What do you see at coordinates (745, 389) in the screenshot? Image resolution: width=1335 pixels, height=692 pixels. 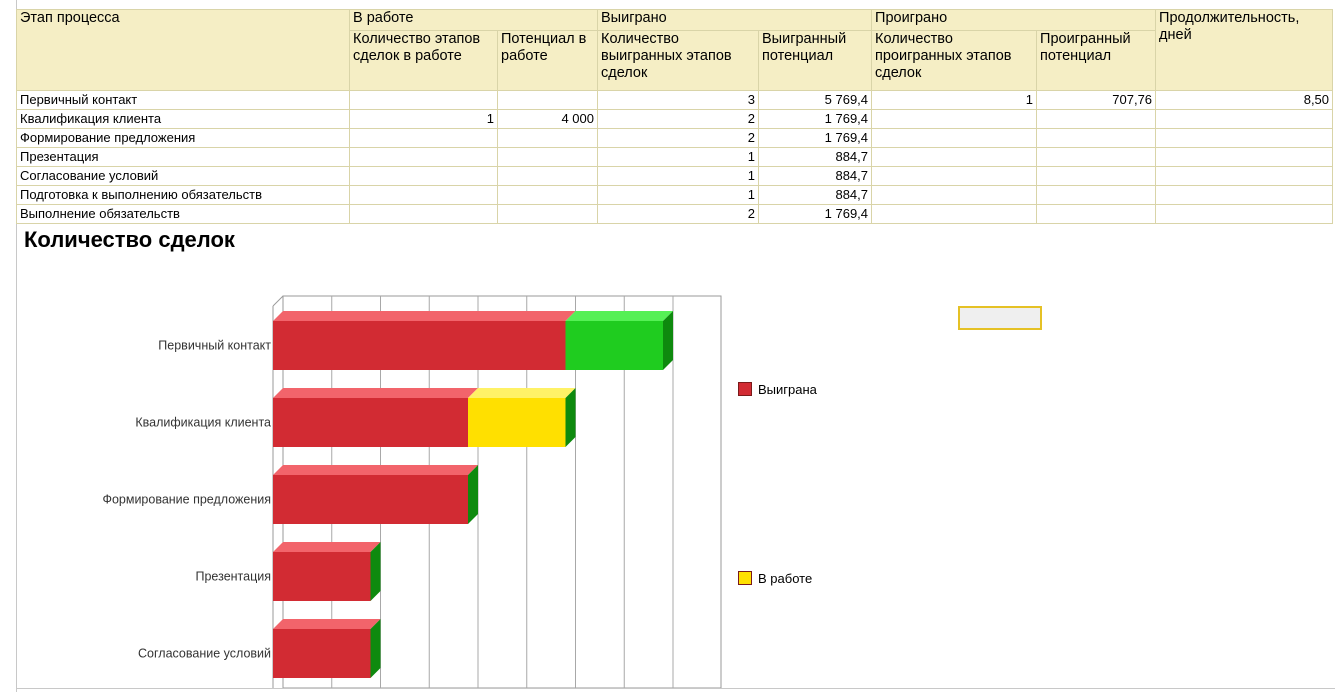 I see `legend-swatch-won` at bounding box center [745, 389].